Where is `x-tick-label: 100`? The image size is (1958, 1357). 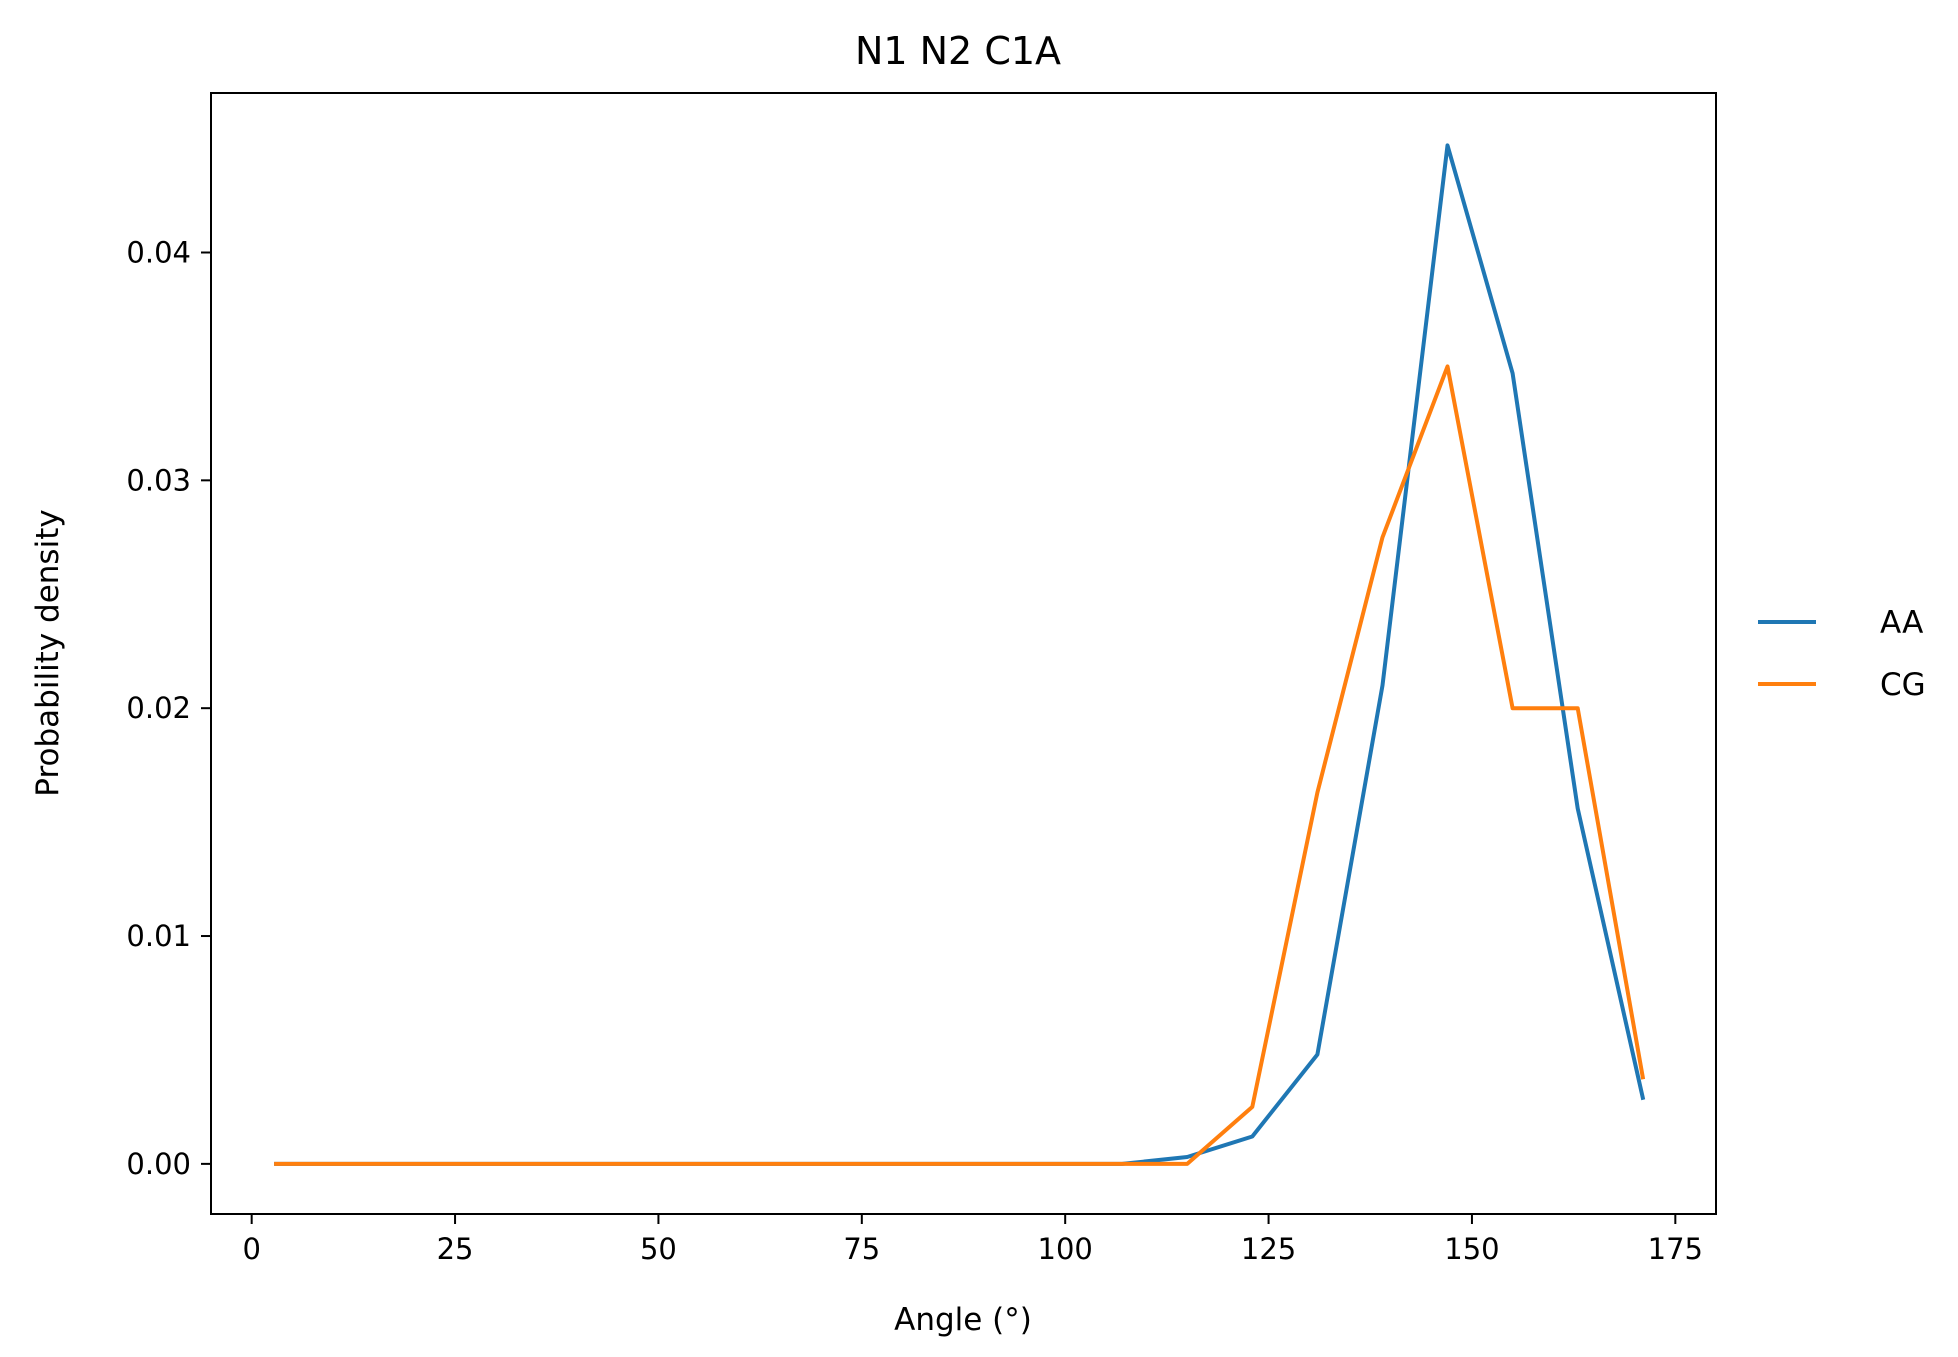
x-tick-label: 100 is located at coordinates (1065, 1249).